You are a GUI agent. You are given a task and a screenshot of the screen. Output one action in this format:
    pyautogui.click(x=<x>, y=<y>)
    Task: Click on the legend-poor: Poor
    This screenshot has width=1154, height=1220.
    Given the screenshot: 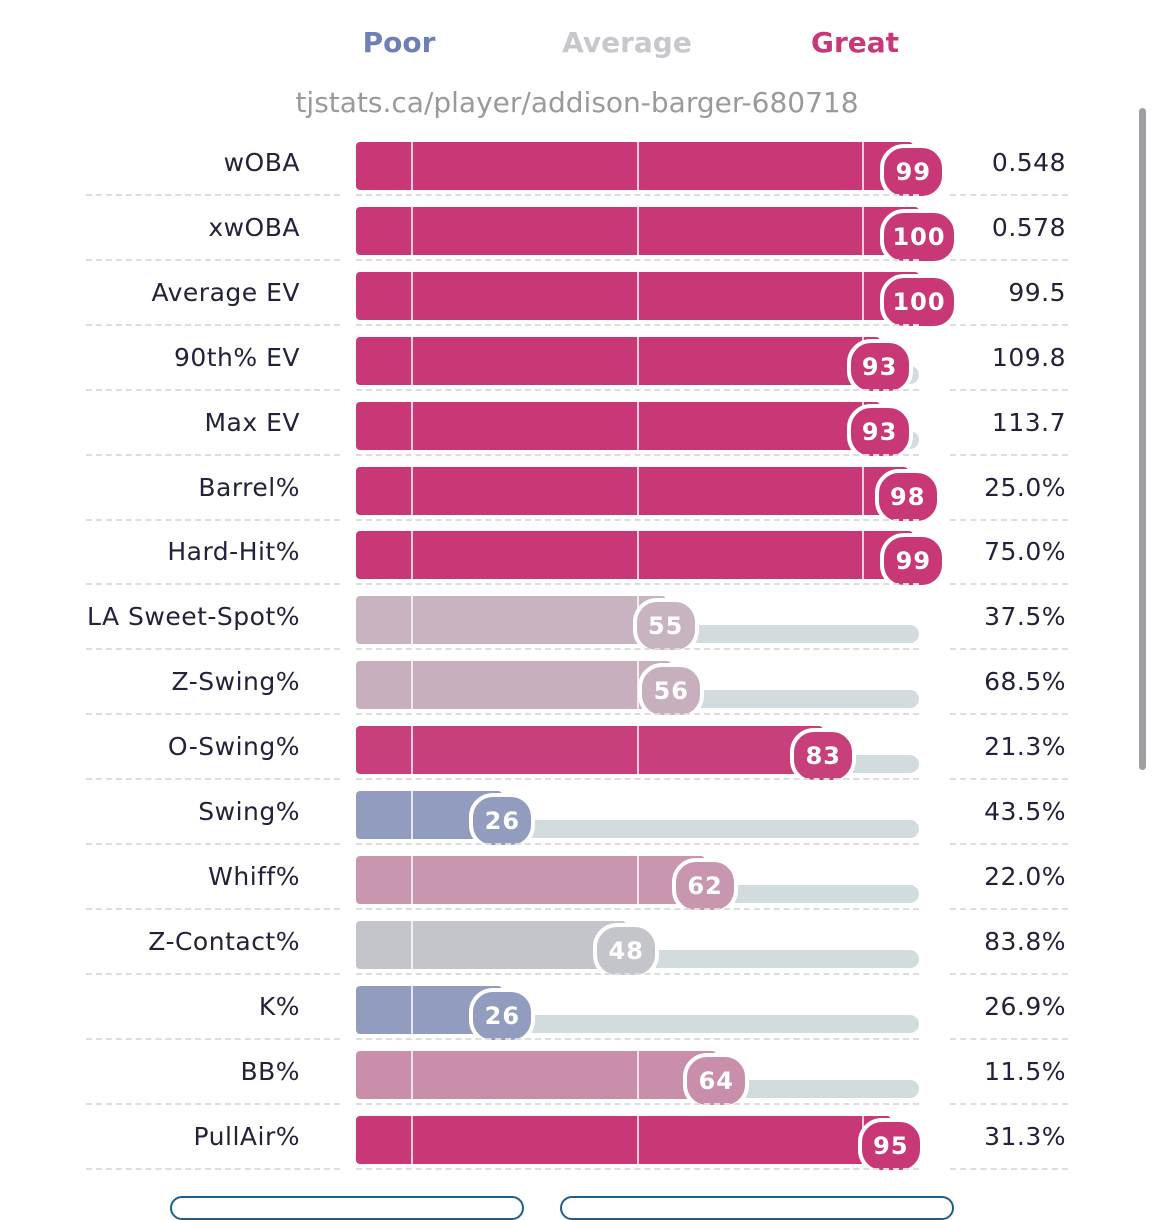 What is the action you would take?
    pyautogui.click(x=399, y=42)
    